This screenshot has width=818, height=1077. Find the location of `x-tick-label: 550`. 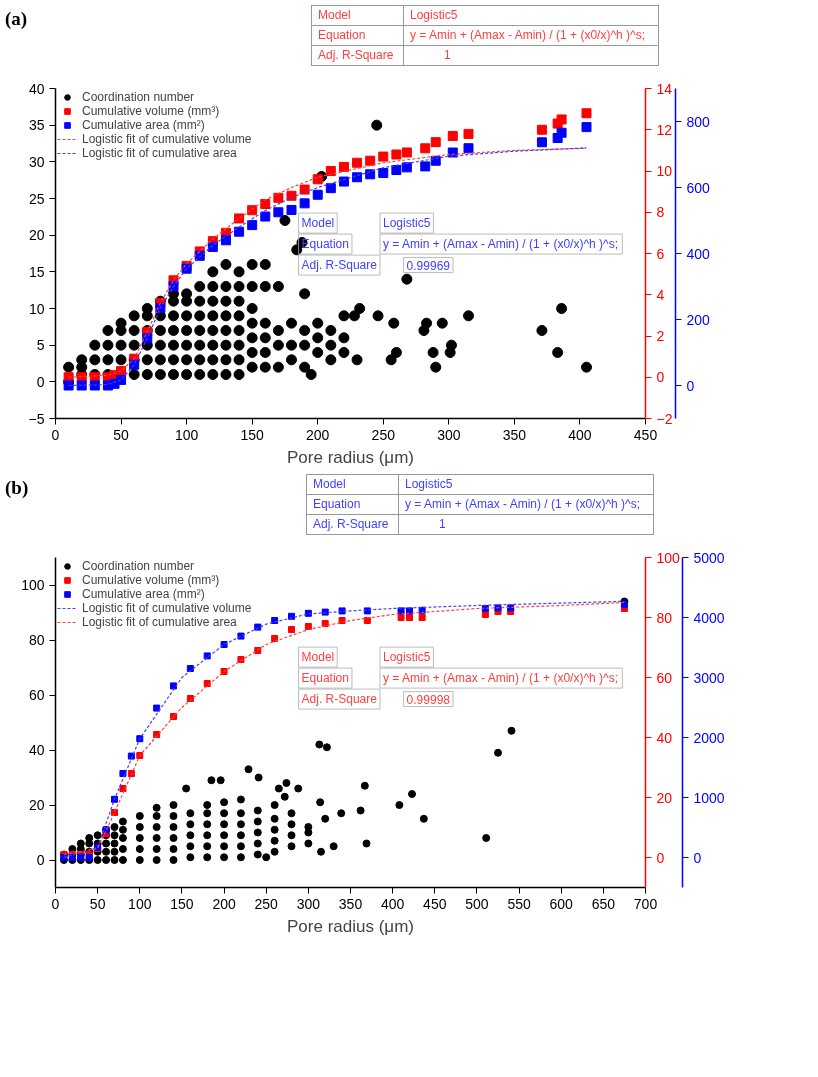

x-tick-label: 550 is located at coordinates (519, 903).